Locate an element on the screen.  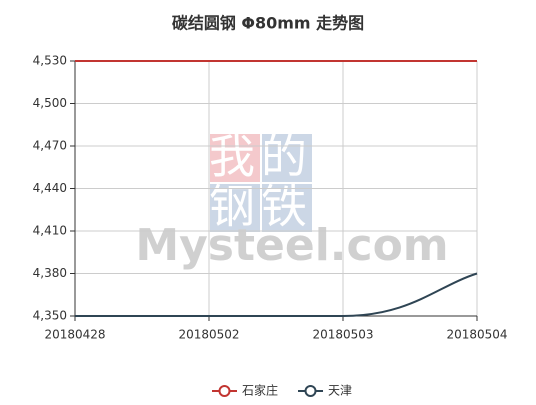
legend-label: 天津 is located at coordinates (340, 391).